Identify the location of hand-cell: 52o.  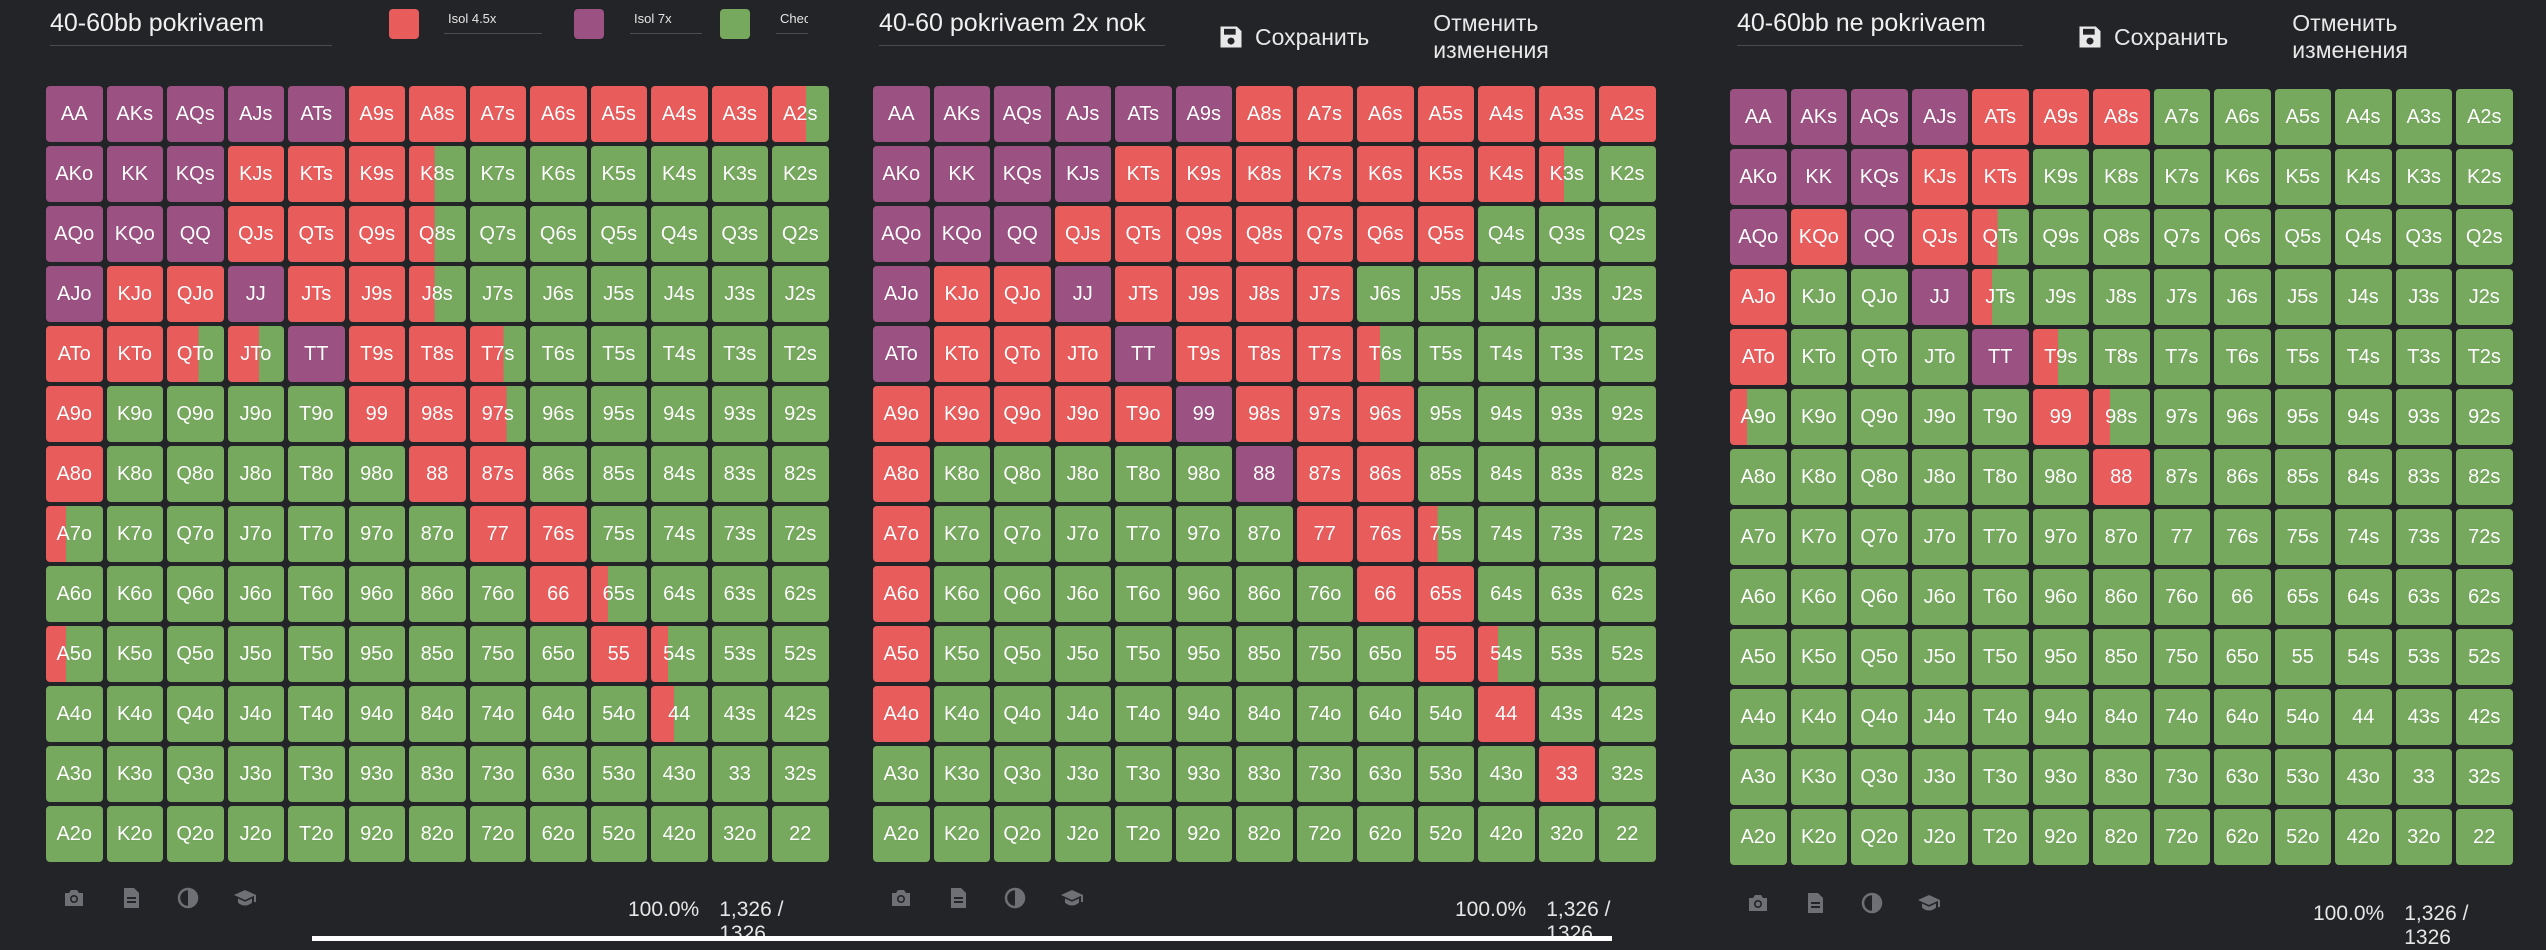
(1445, 834).